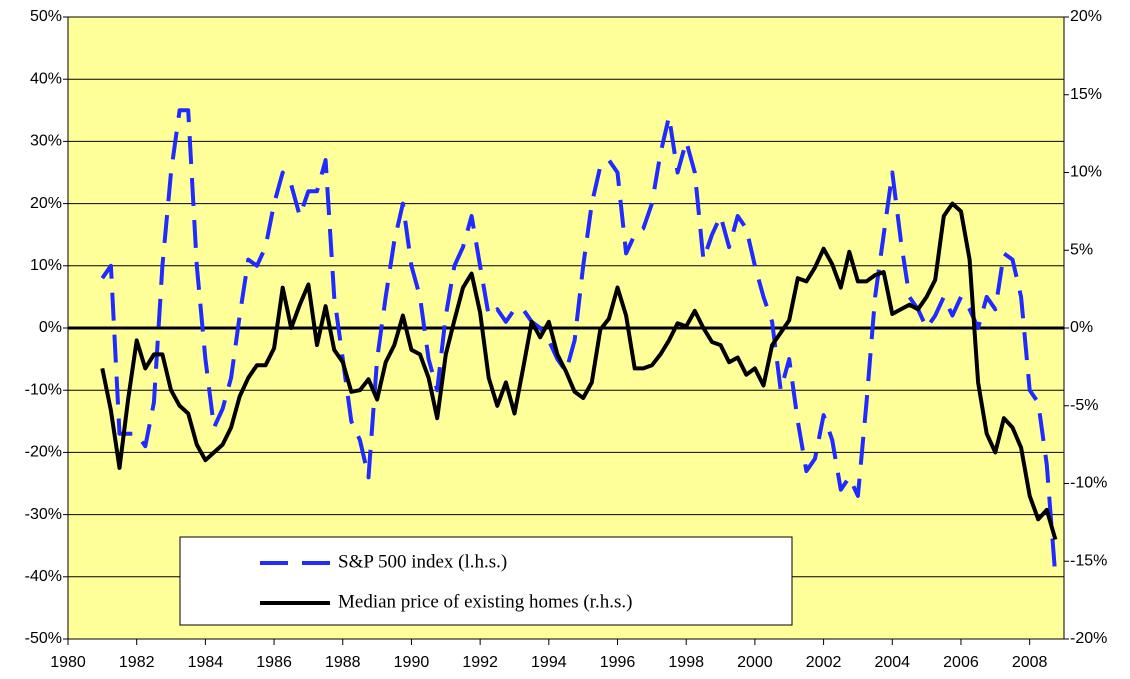 The height and width of the screenshot is (679, 1130). Describe the element at coordinates (46, 78) in the screenshot. I see `y-tick-label: 40%` at that location.